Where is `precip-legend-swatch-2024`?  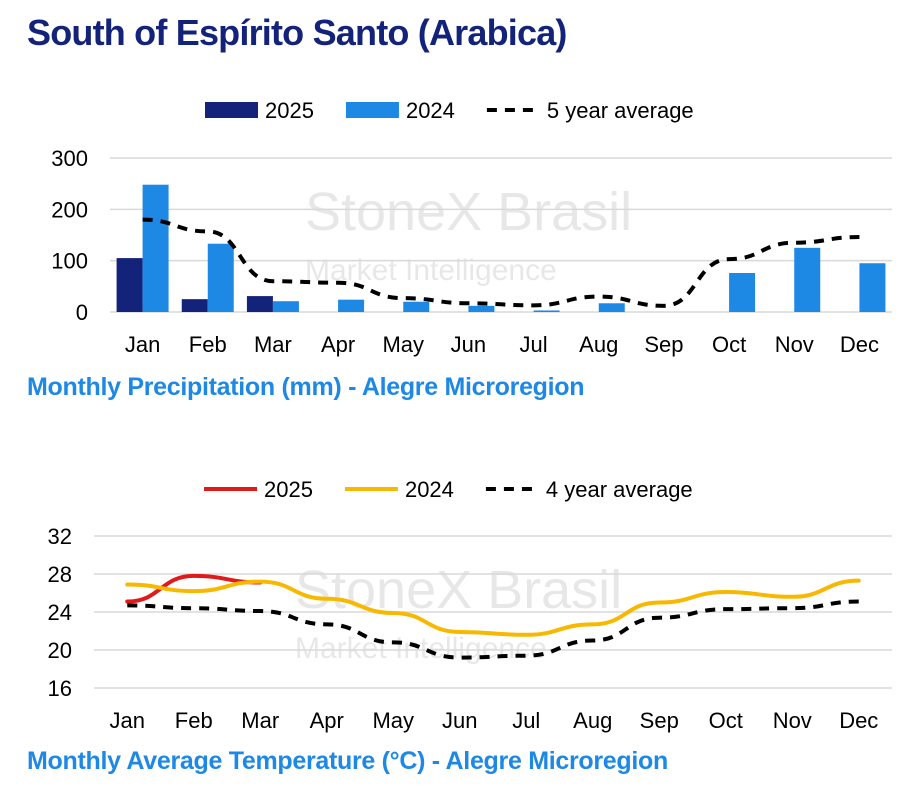
precip-legend-swatch-2024 is located at coordinates (372, 110).